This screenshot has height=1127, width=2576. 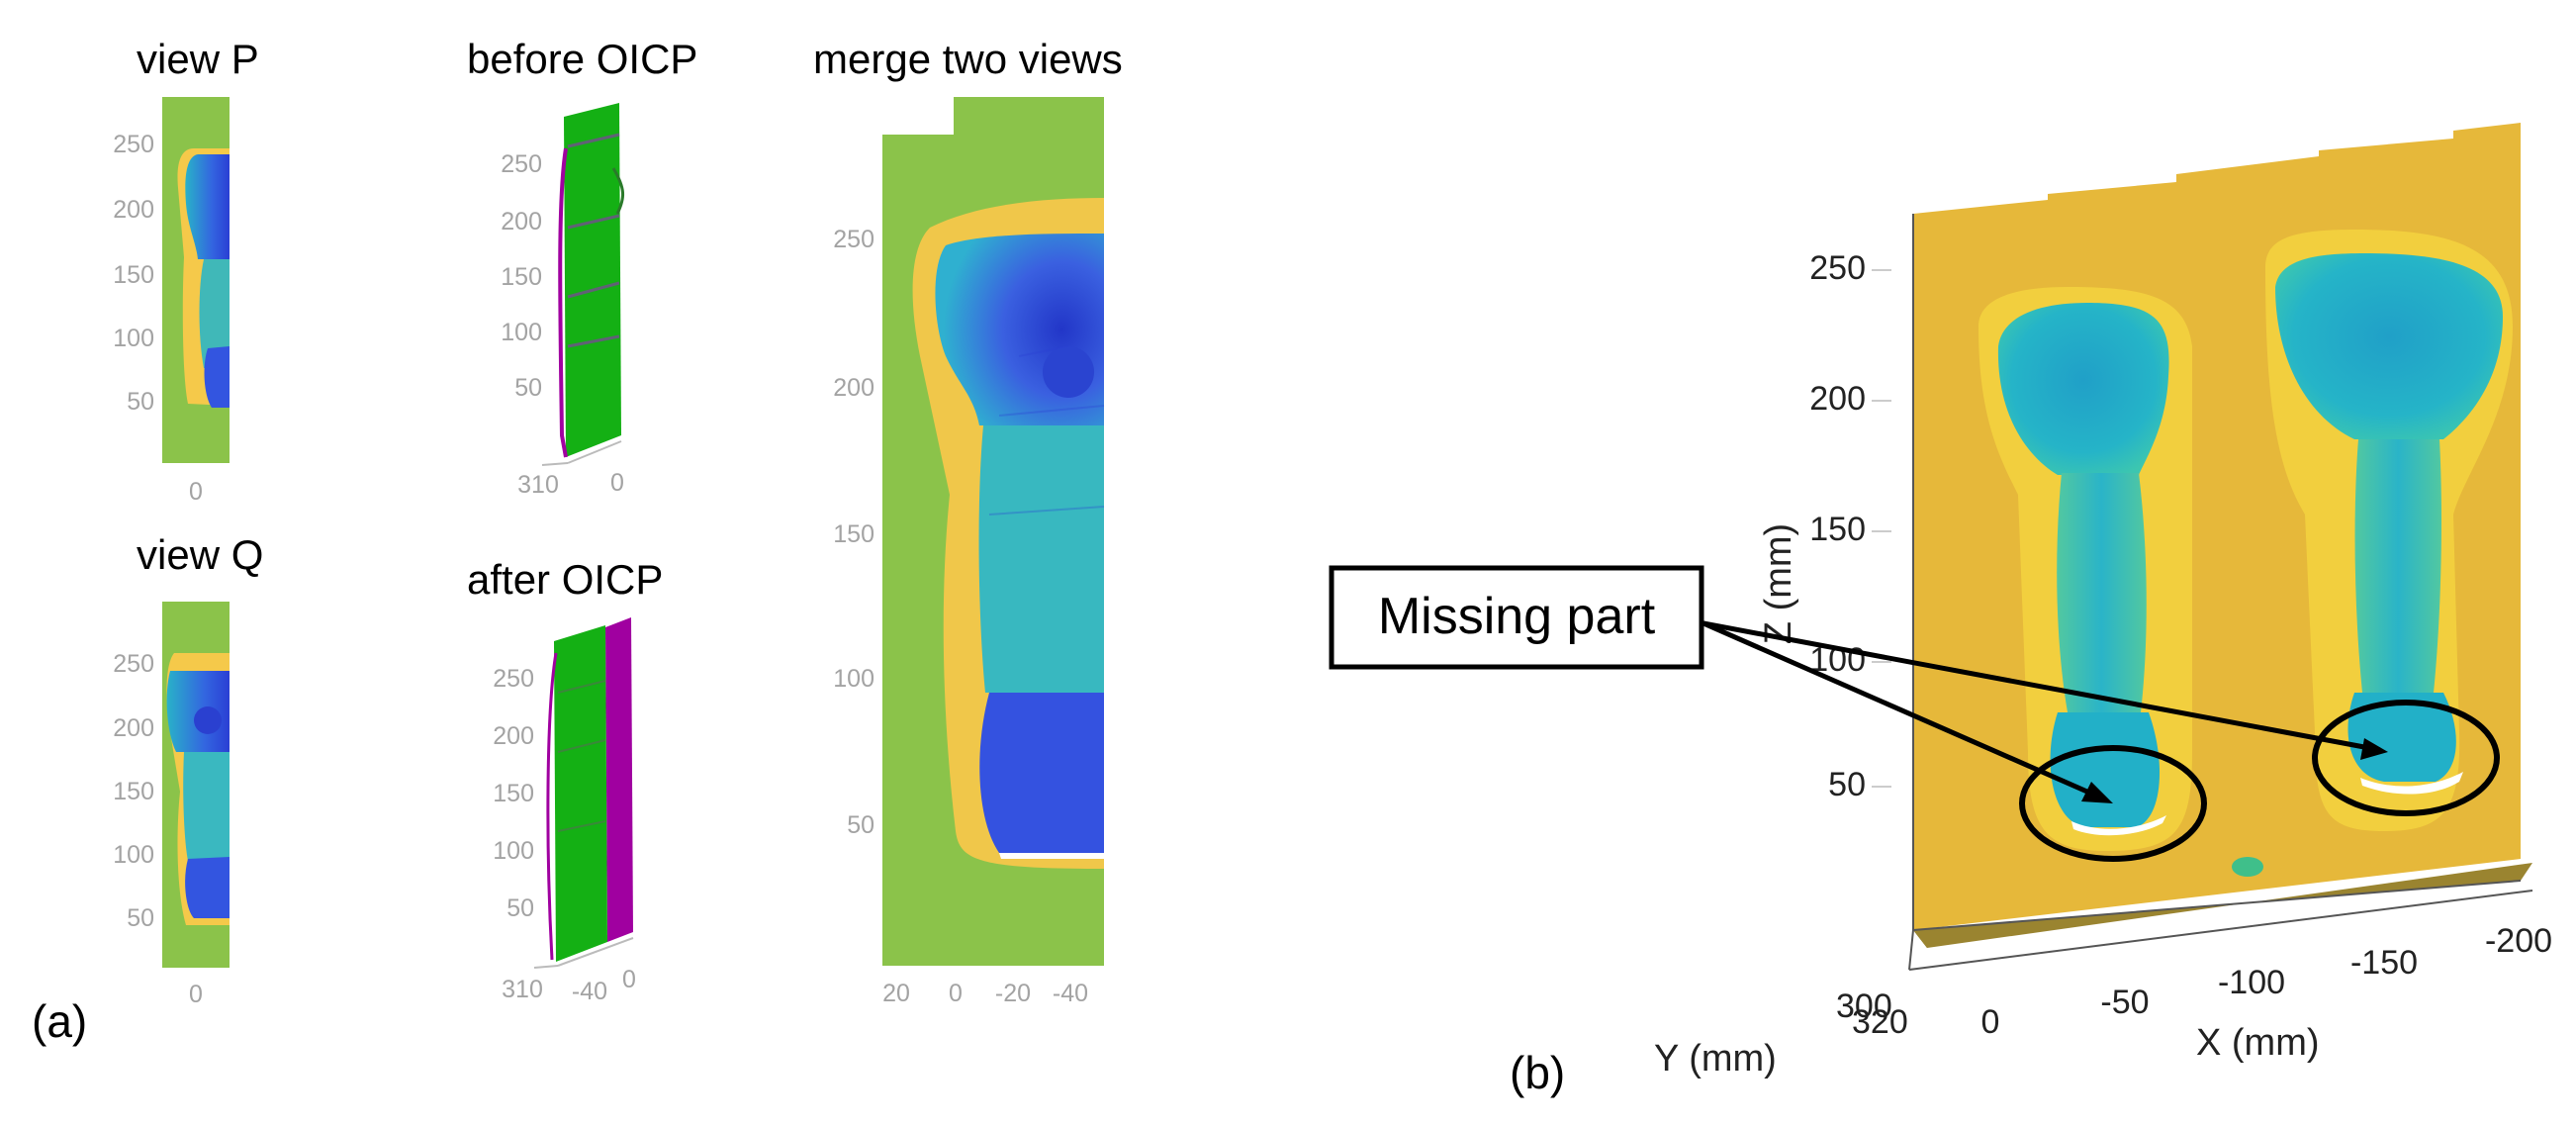 What do you see at coordinates (617, 483) in the screenshot?
I see `before-x-tick-1: 0` at bounding box center [617, 483].